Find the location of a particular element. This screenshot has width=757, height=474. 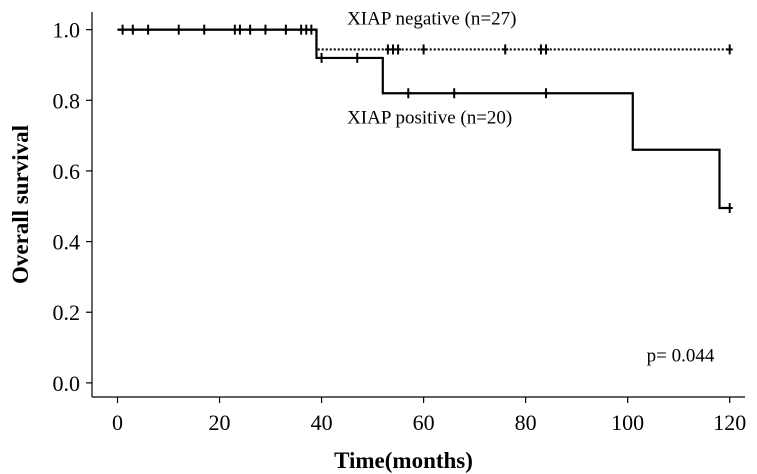

series-label-xiap-negative: XIAP negative (n=27) is located at coordinates (431, 18).